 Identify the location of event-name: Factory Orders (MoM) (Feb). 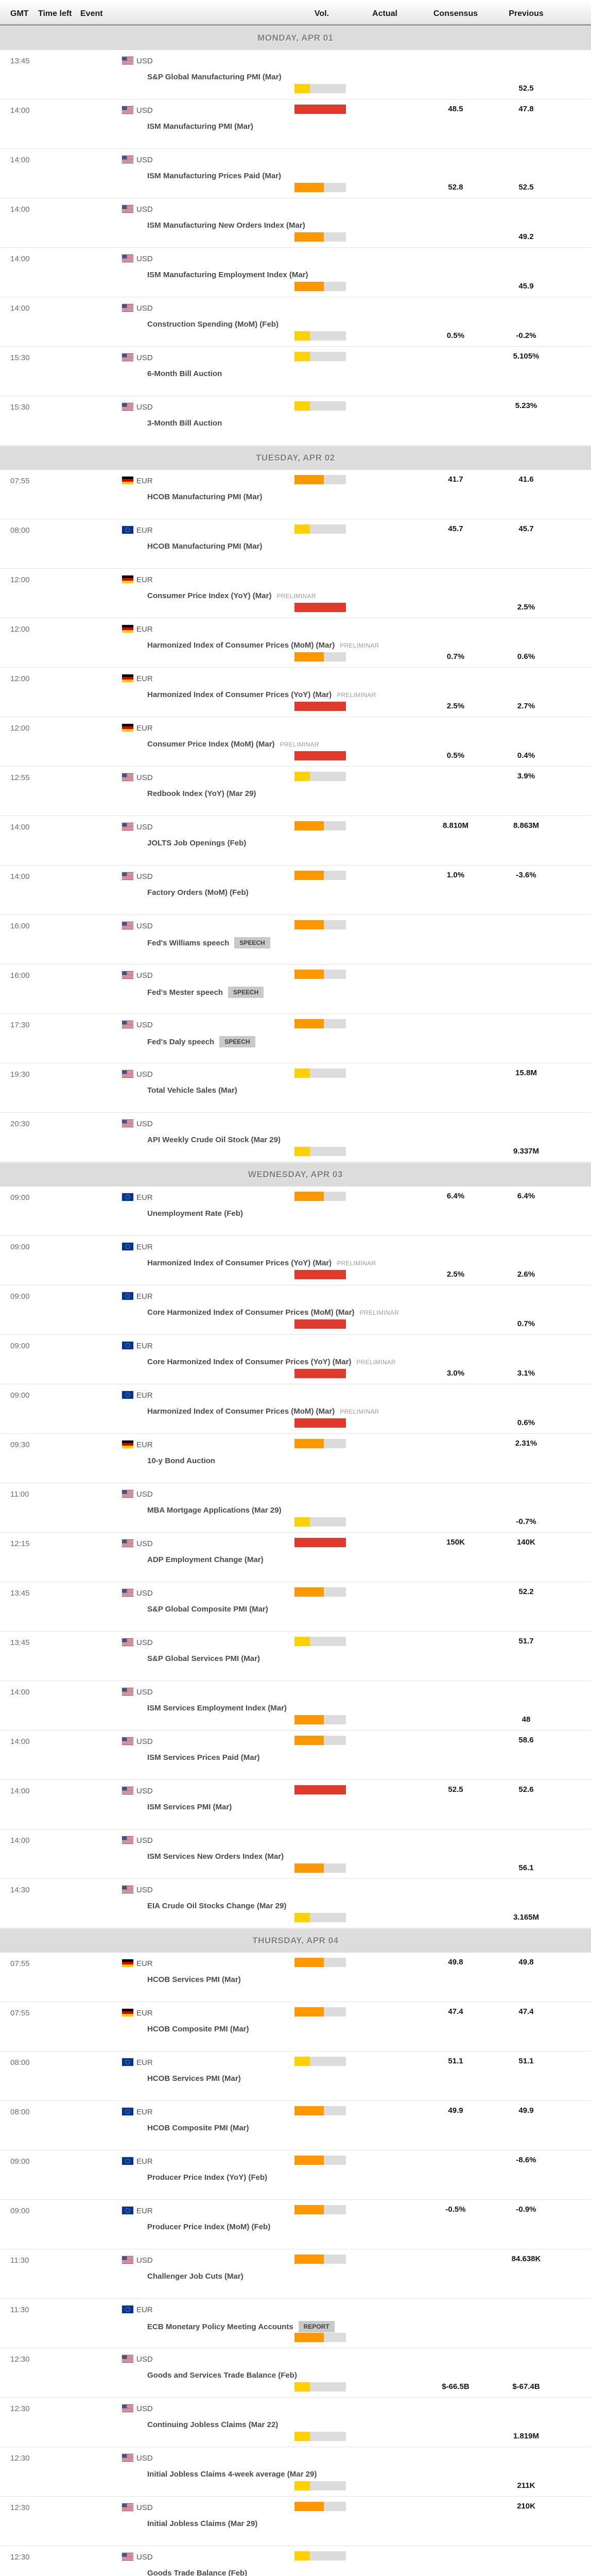
(198, 892).